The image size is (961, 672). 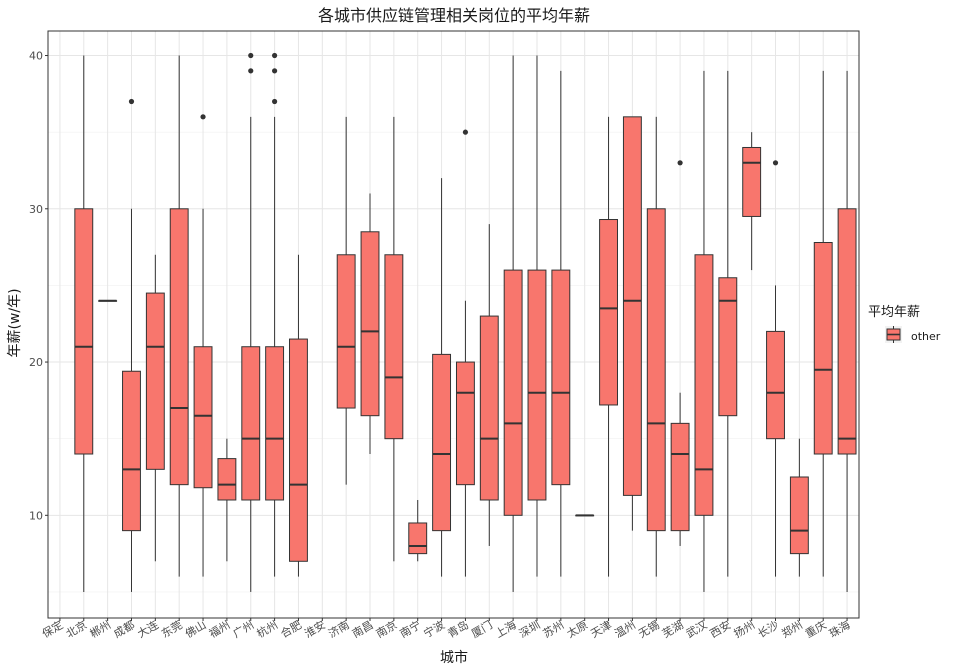 I want to click on y-tick-label: 10, so click(x=36, y=515).